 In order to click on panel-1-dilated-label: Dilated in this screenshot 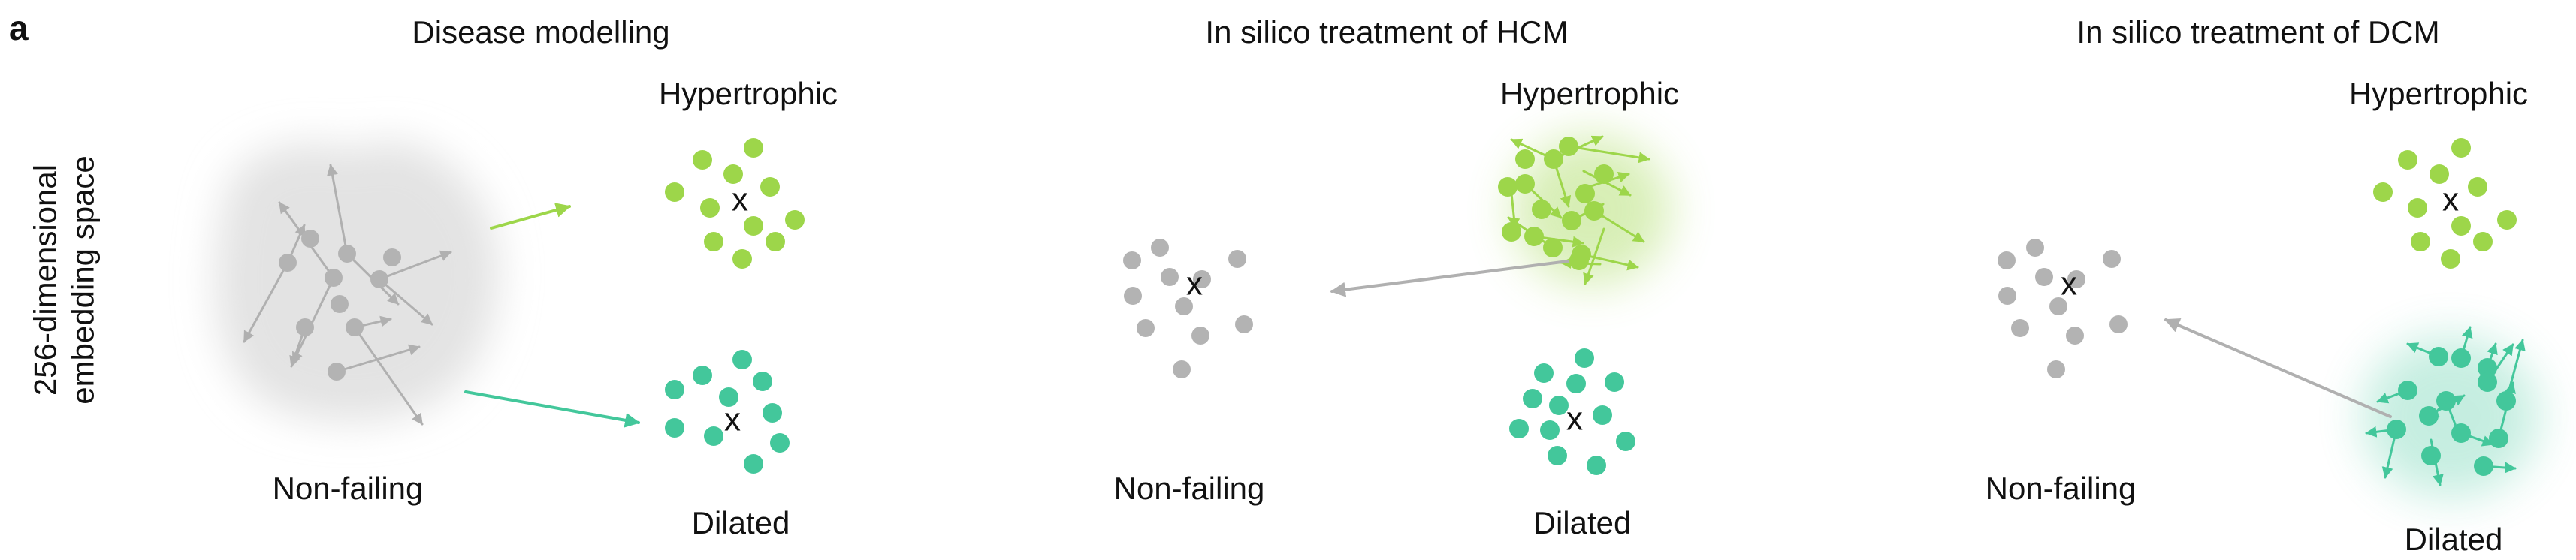, I will do `click(740, 522)`.